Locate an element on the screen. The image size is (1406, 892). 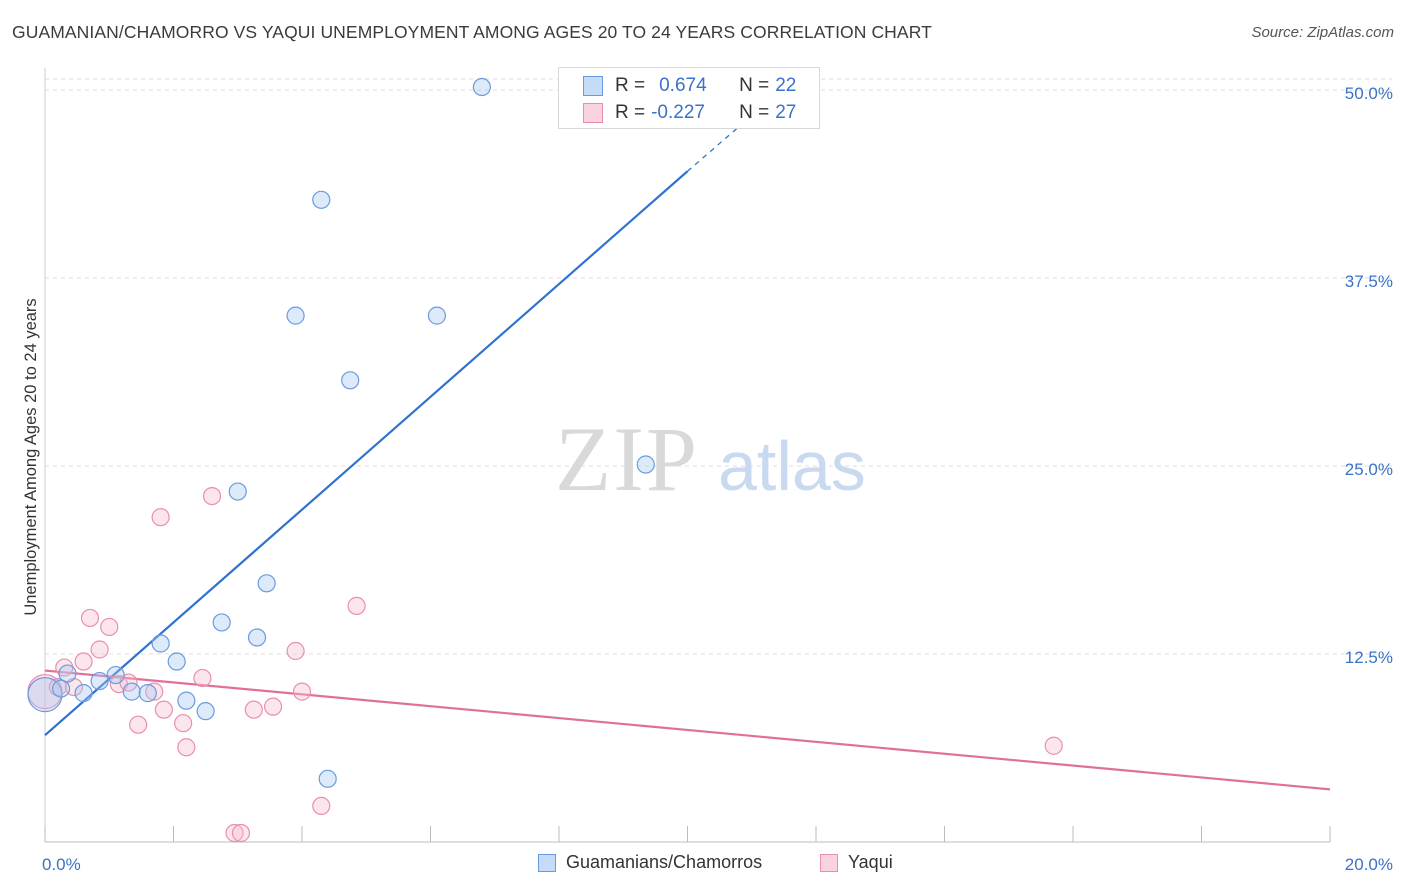
y-tick-label: 50.0% is located at coordinates (1369, 93).